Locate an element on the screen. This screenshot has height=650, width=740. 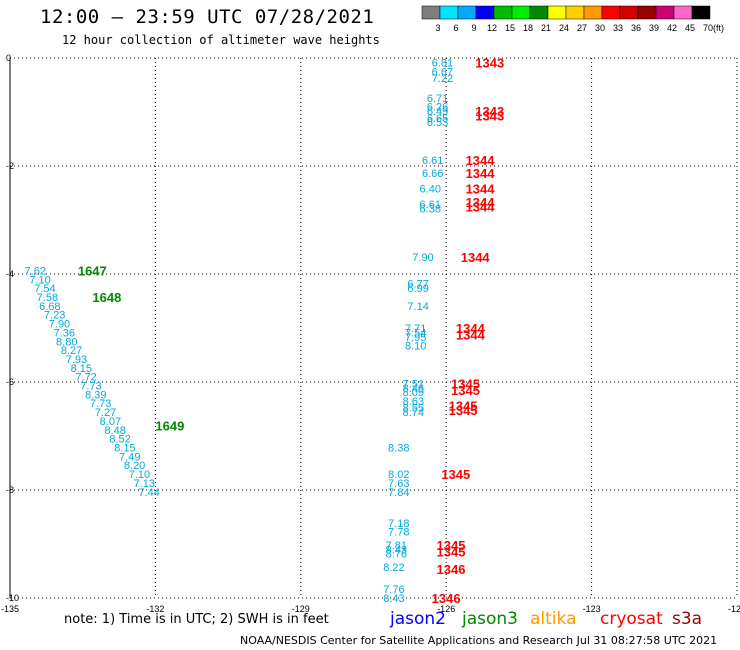
wave-height-value: 7.62 is located at coordinates (35, 271).